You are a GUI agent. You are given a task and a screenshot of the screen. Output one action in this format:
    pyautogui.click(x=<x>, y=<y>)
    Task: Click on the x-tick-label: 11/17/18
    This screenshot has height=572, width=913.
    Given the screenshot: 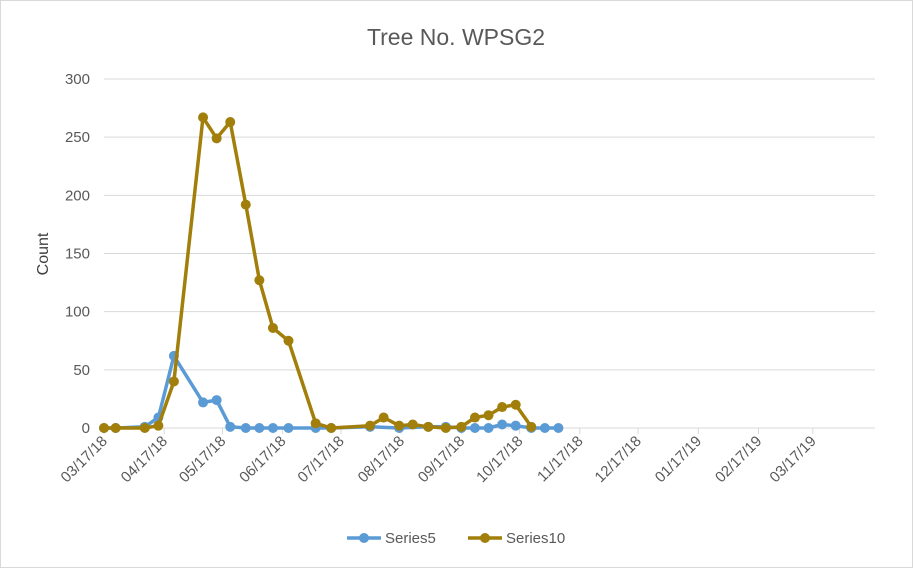 What is the action you would take?
    pyautogui.click(x=560, y=459)
    